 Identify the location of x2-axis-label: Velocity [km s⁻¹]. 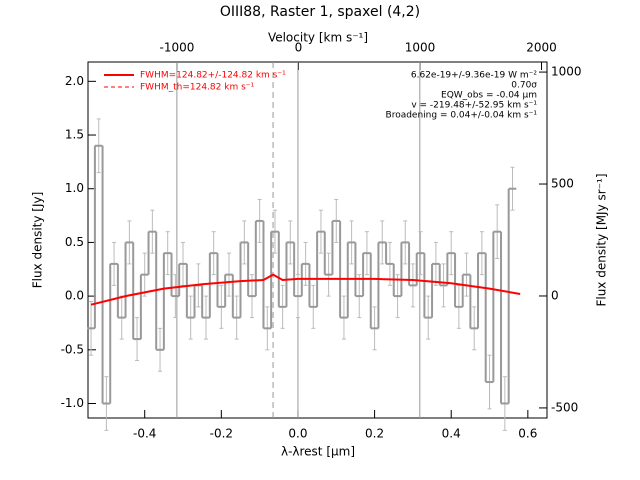
(318, 38).